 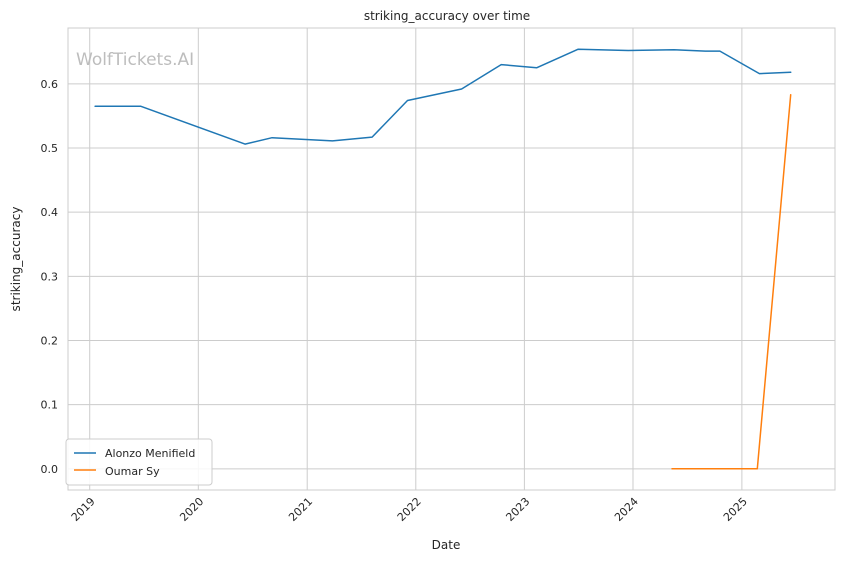 I want to click on y-tick-label: 0.2, so click(x=50, y=340).